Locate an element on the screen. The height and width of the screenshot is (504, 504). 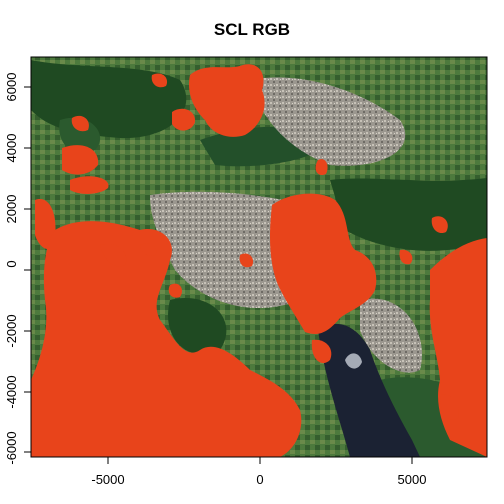
y-tick-label: 0 is located at coordinates (11, 263).